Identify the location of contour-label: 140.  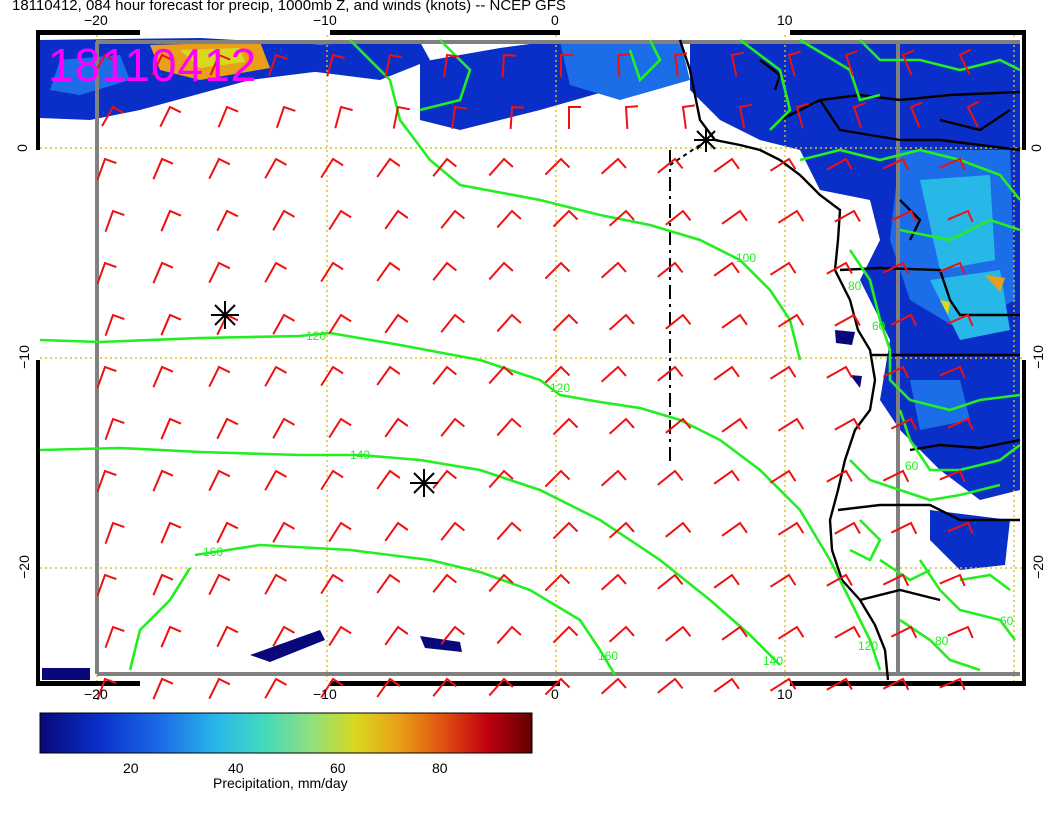
(360, 455).